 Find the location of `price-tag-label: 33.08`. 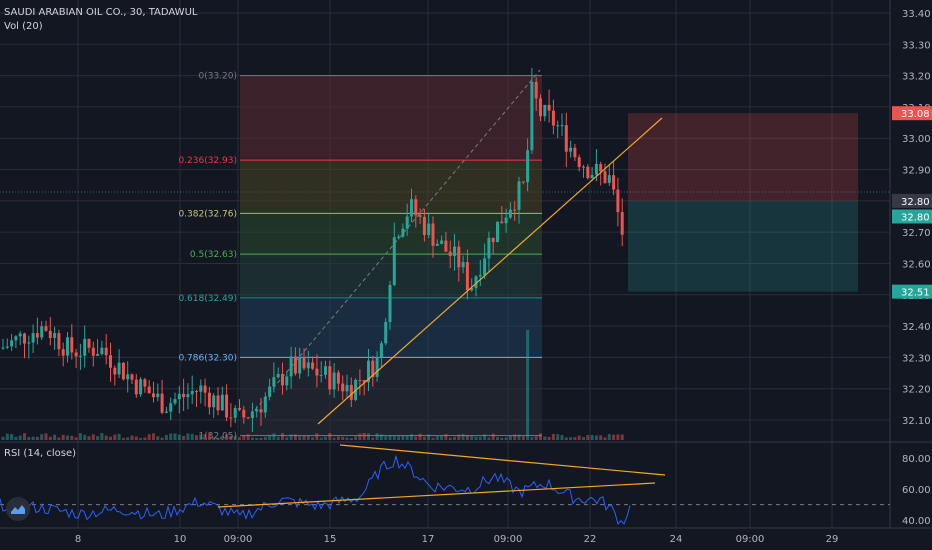

price-tag-label: 33.08 is located at coordinates (915, 114).